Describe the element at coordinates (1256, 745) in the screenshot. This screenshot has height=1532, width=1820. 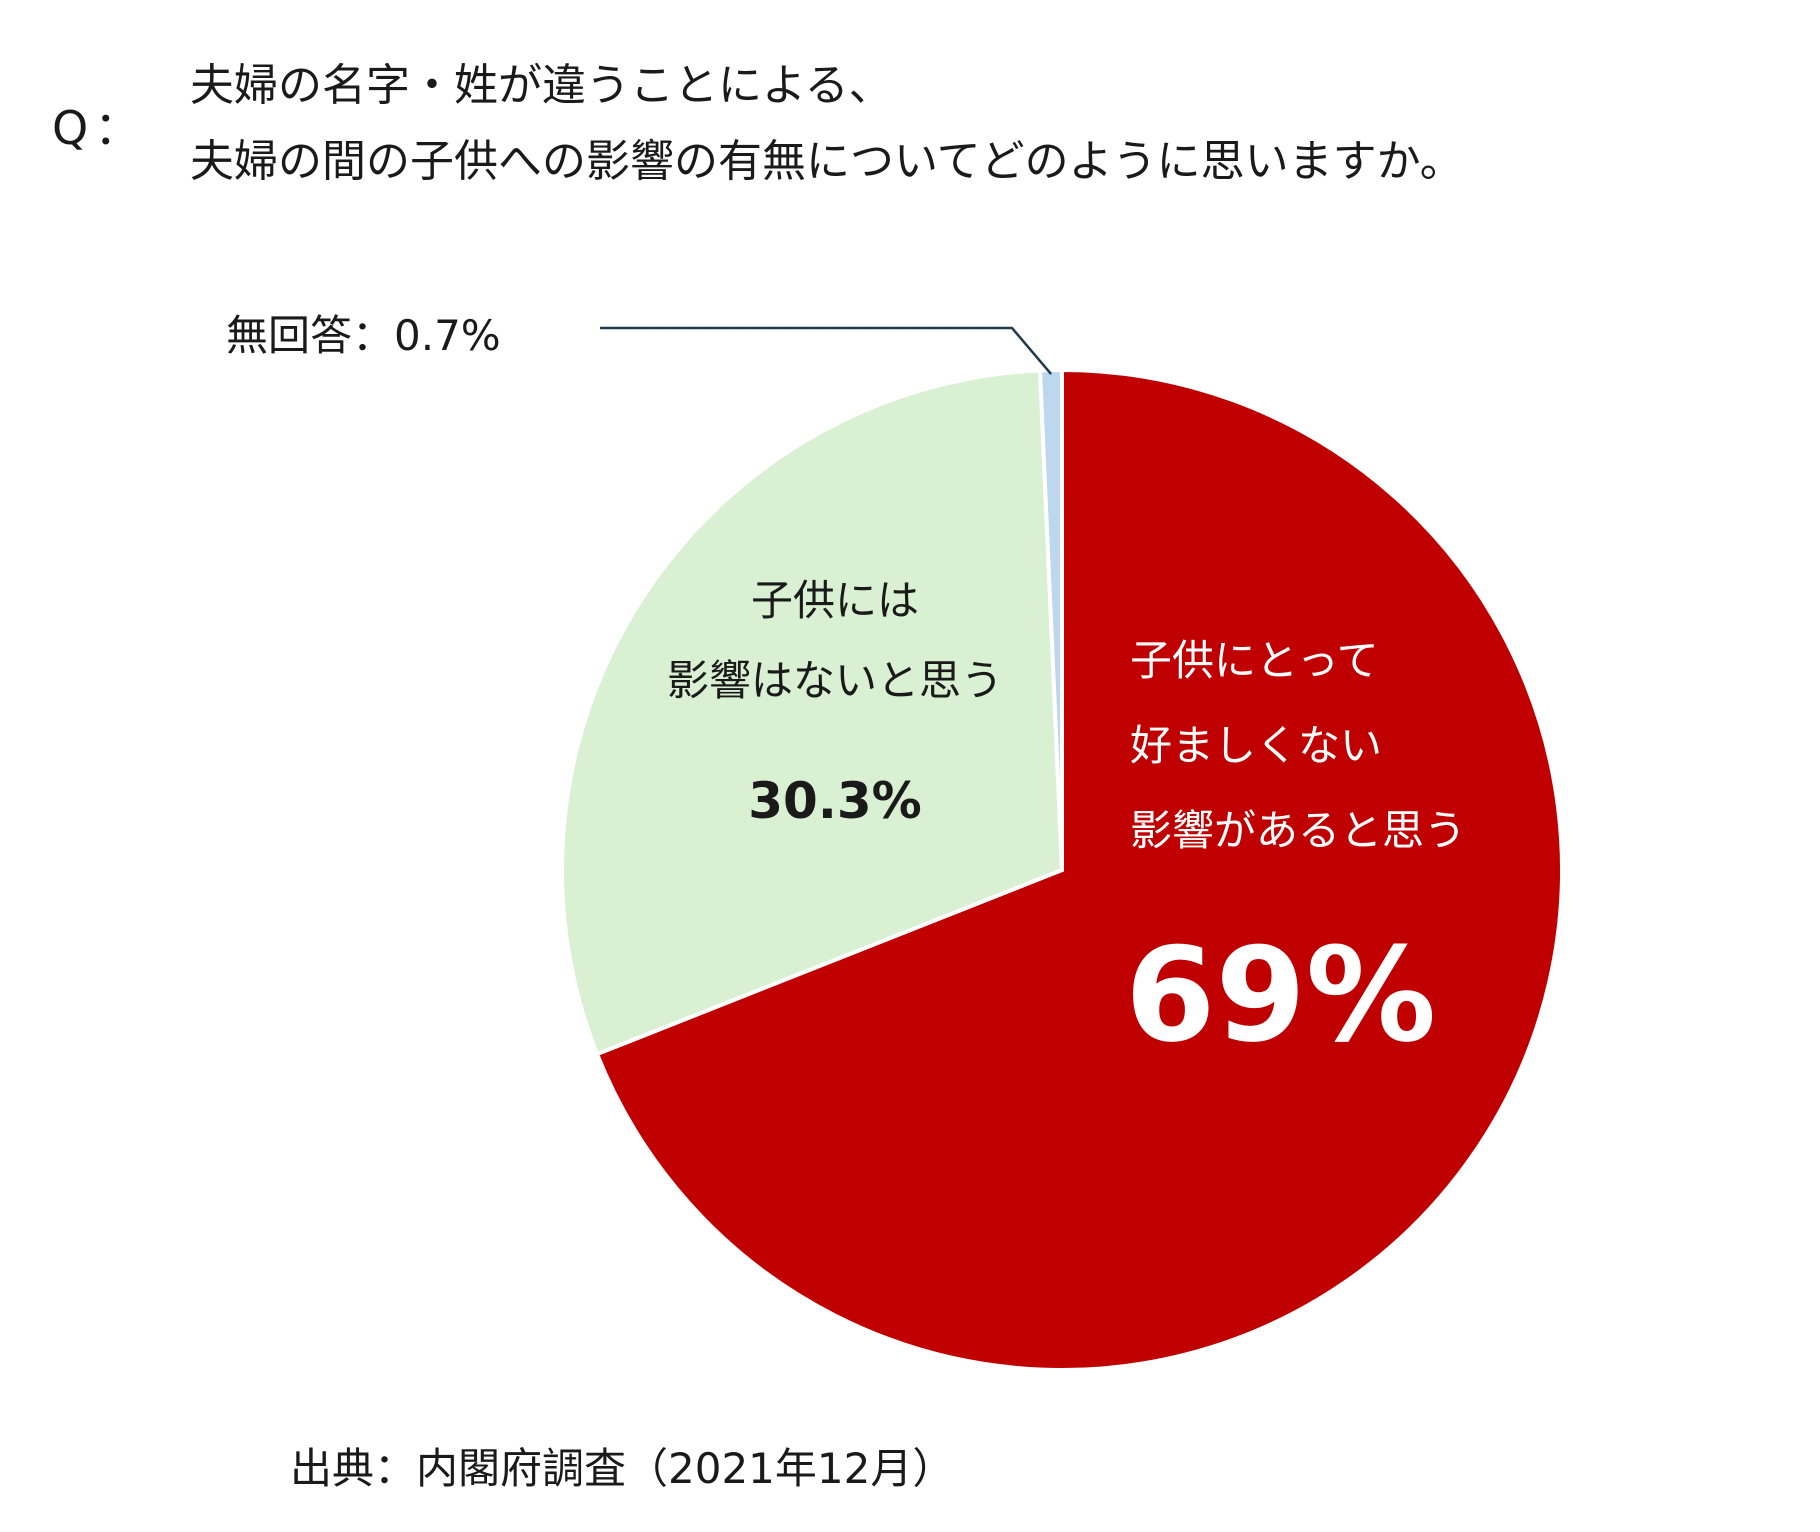
I see `slice-label-line: 好ましくない` at that location.